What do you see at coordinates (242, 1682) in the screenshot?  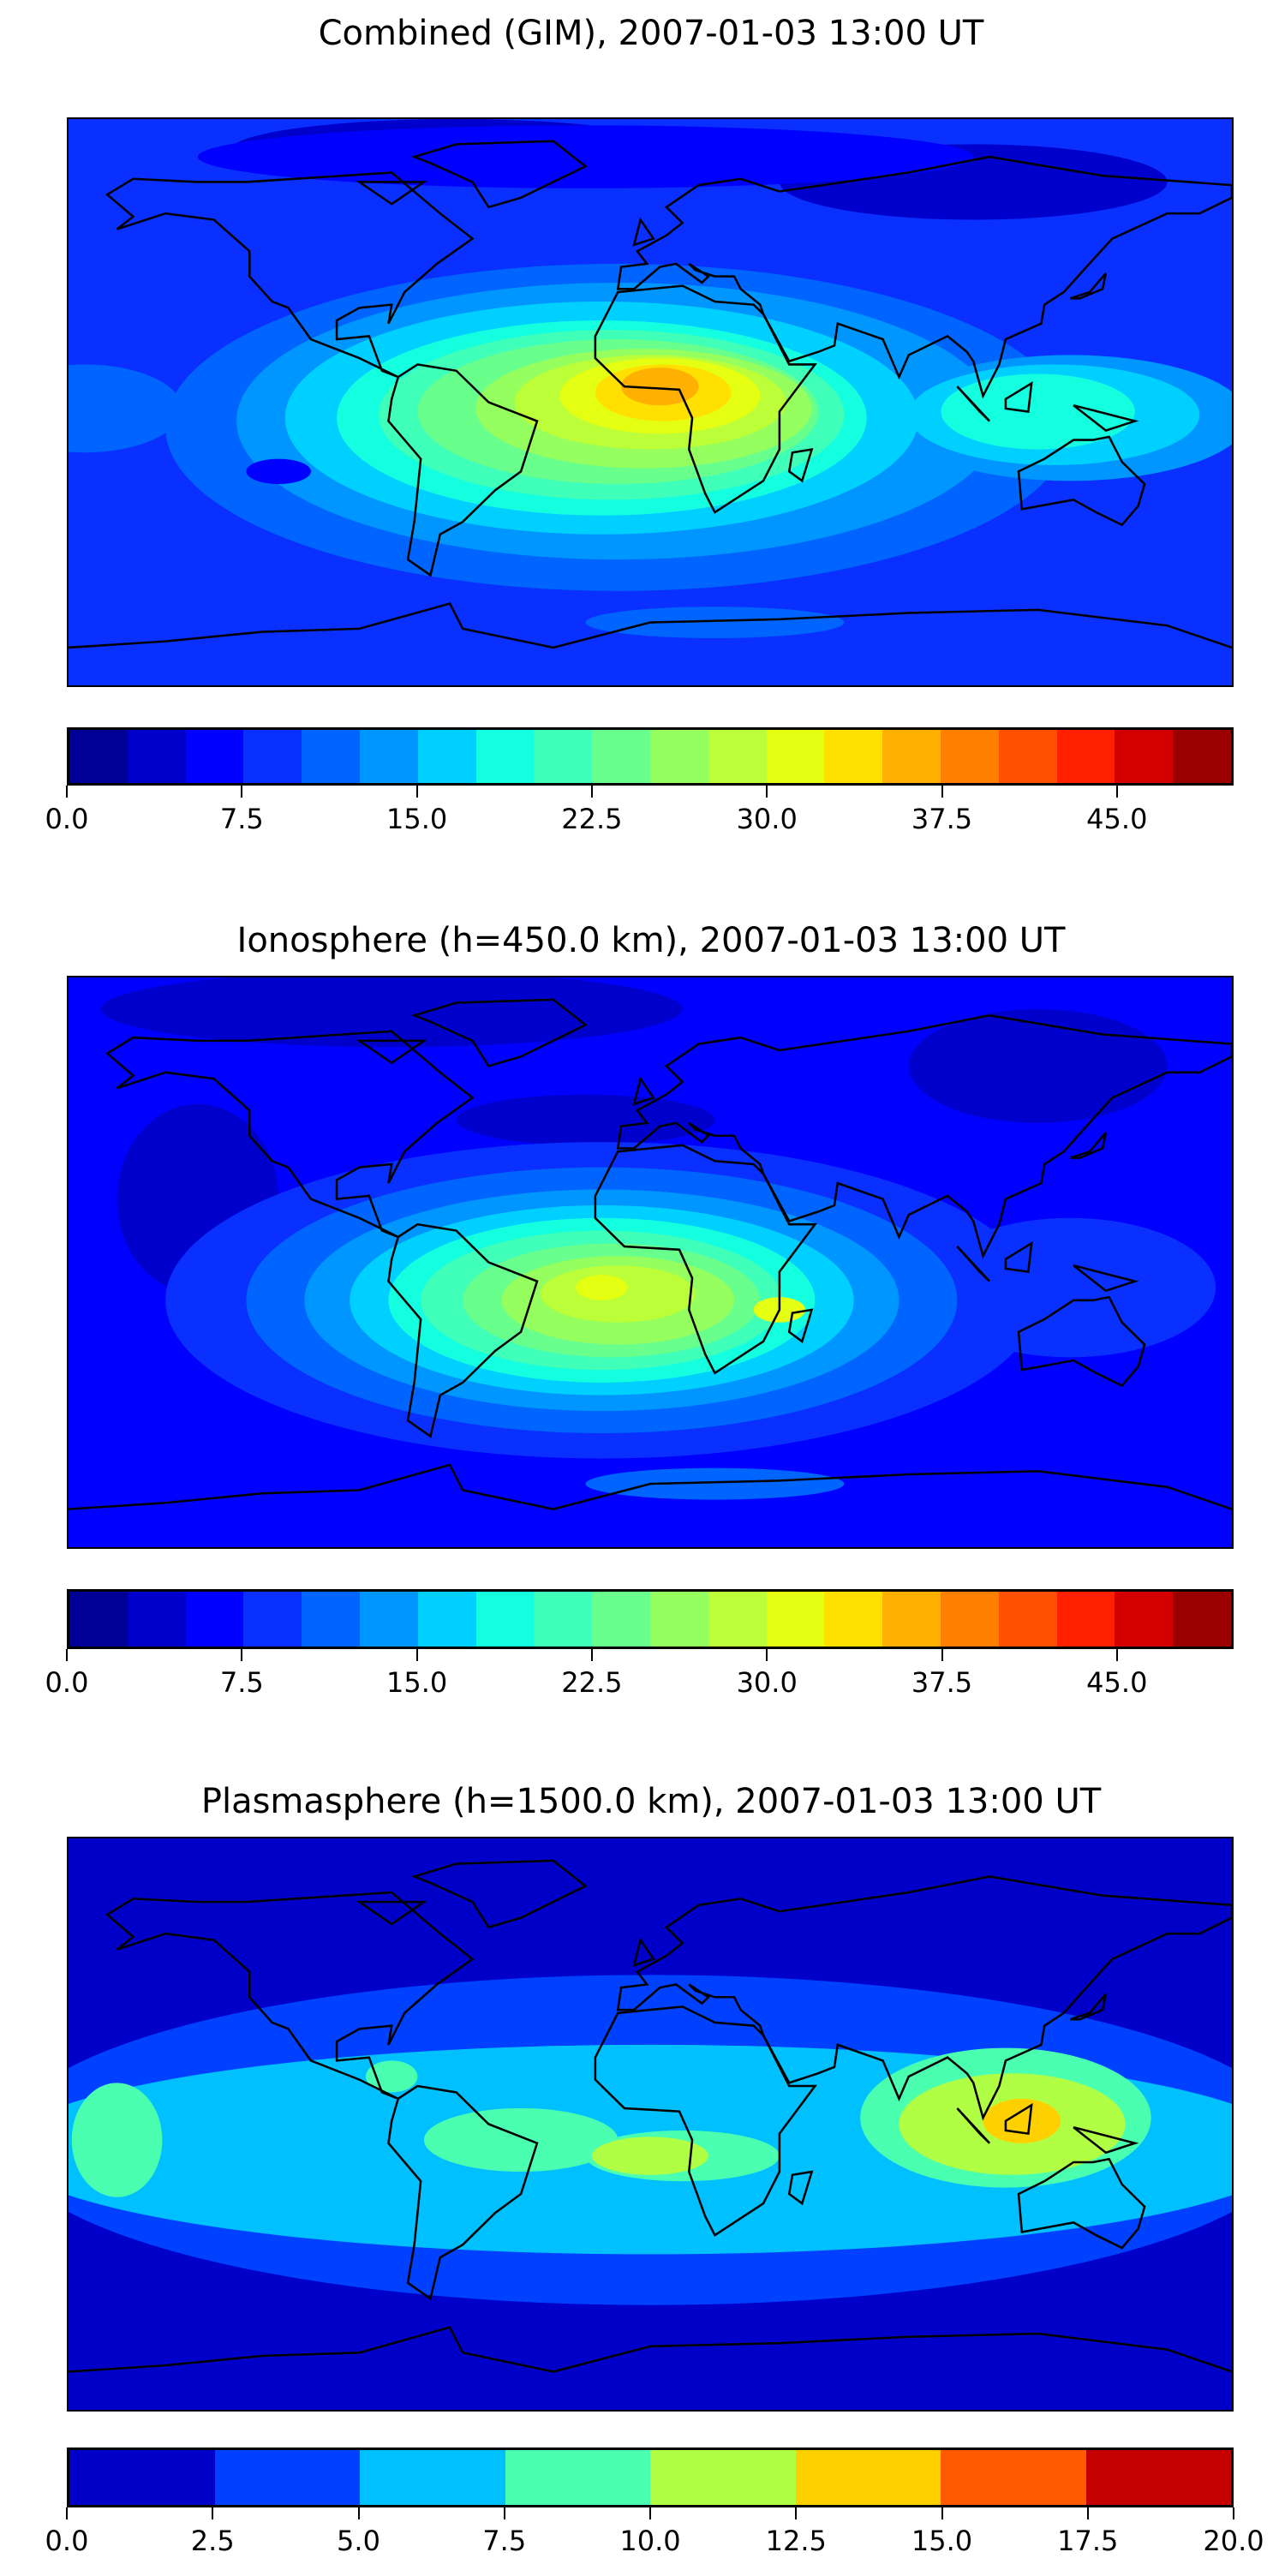 I see `colorbar-tick-label: 7.5` at bounding box center [242, 1682].